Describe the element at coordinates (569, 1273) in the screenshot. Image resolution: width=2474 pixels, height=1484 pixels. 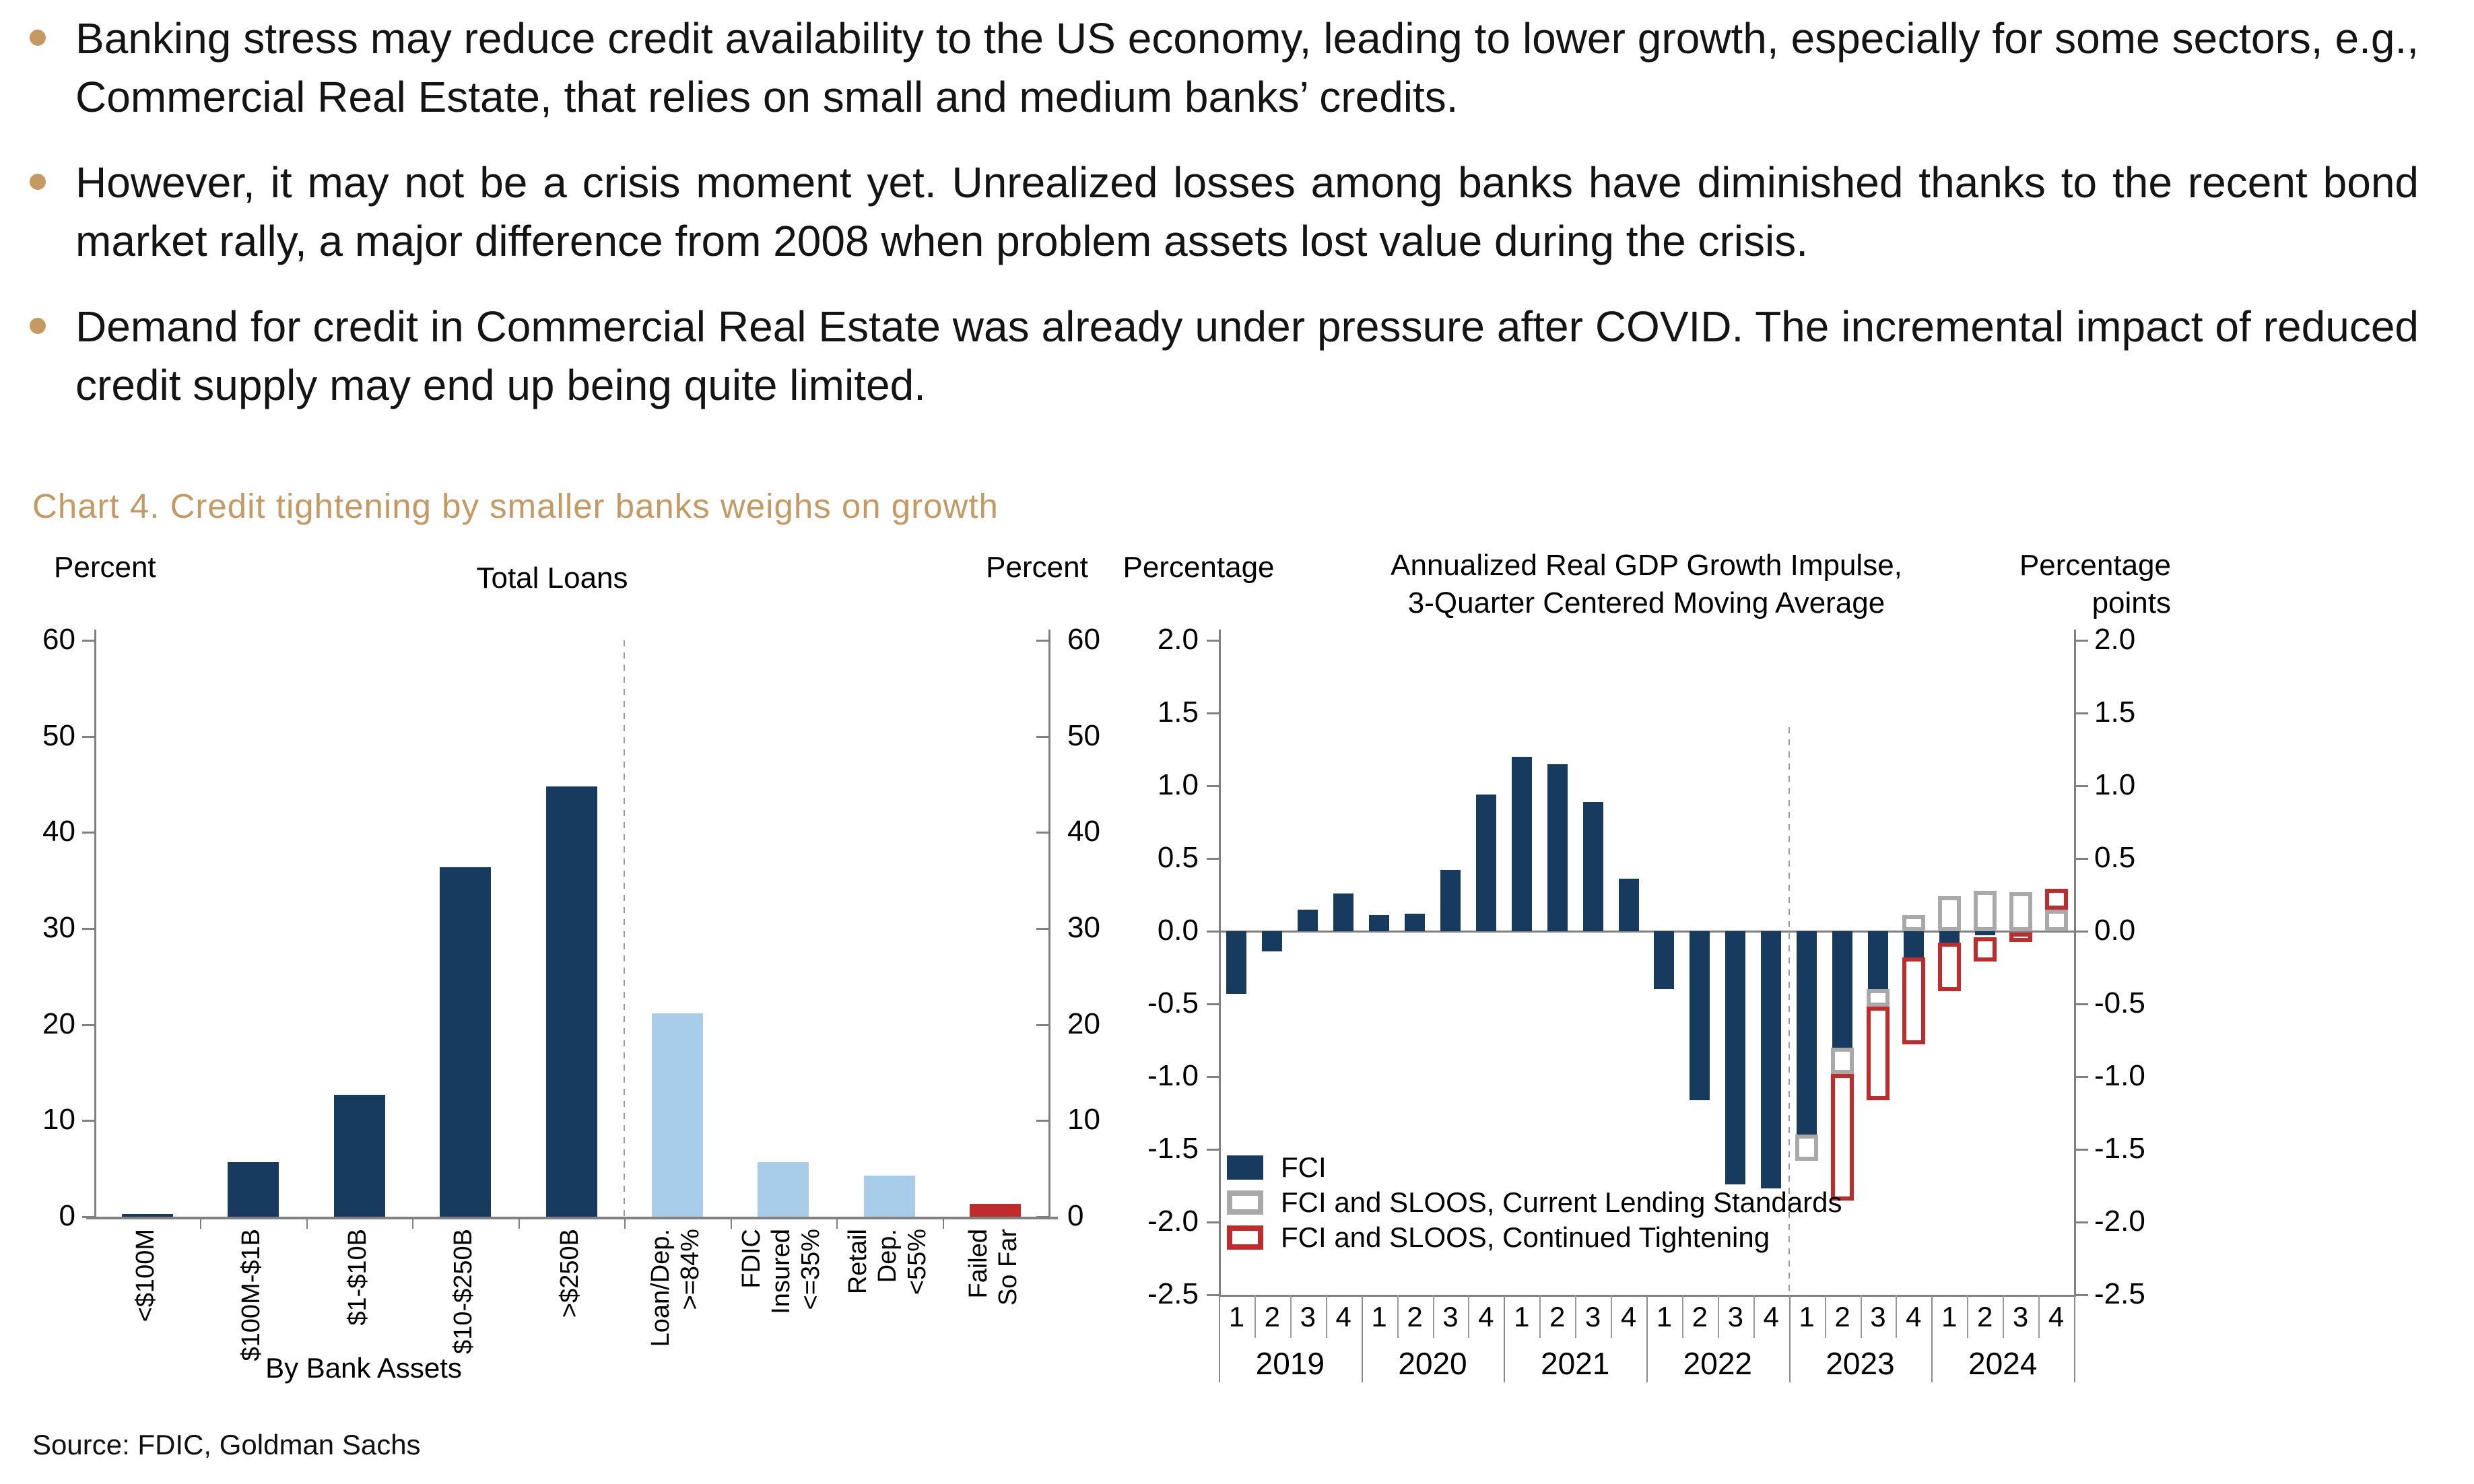
I see `x-category-label-text: >$250B` at that location.